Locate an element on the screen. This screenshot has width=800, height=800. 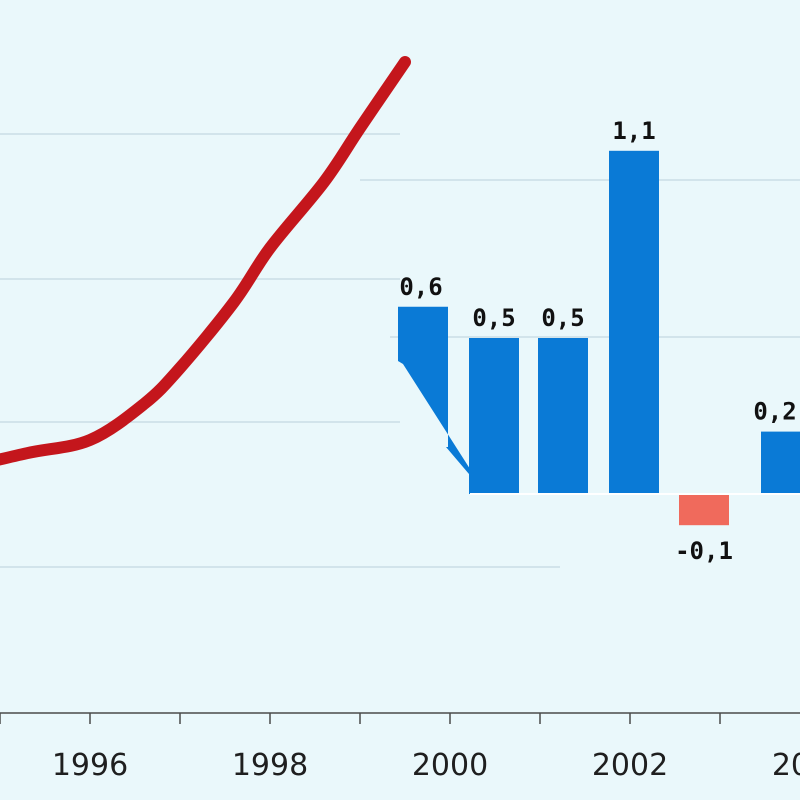
x-tick-label: 2000 is located at coordinates (450, 765).